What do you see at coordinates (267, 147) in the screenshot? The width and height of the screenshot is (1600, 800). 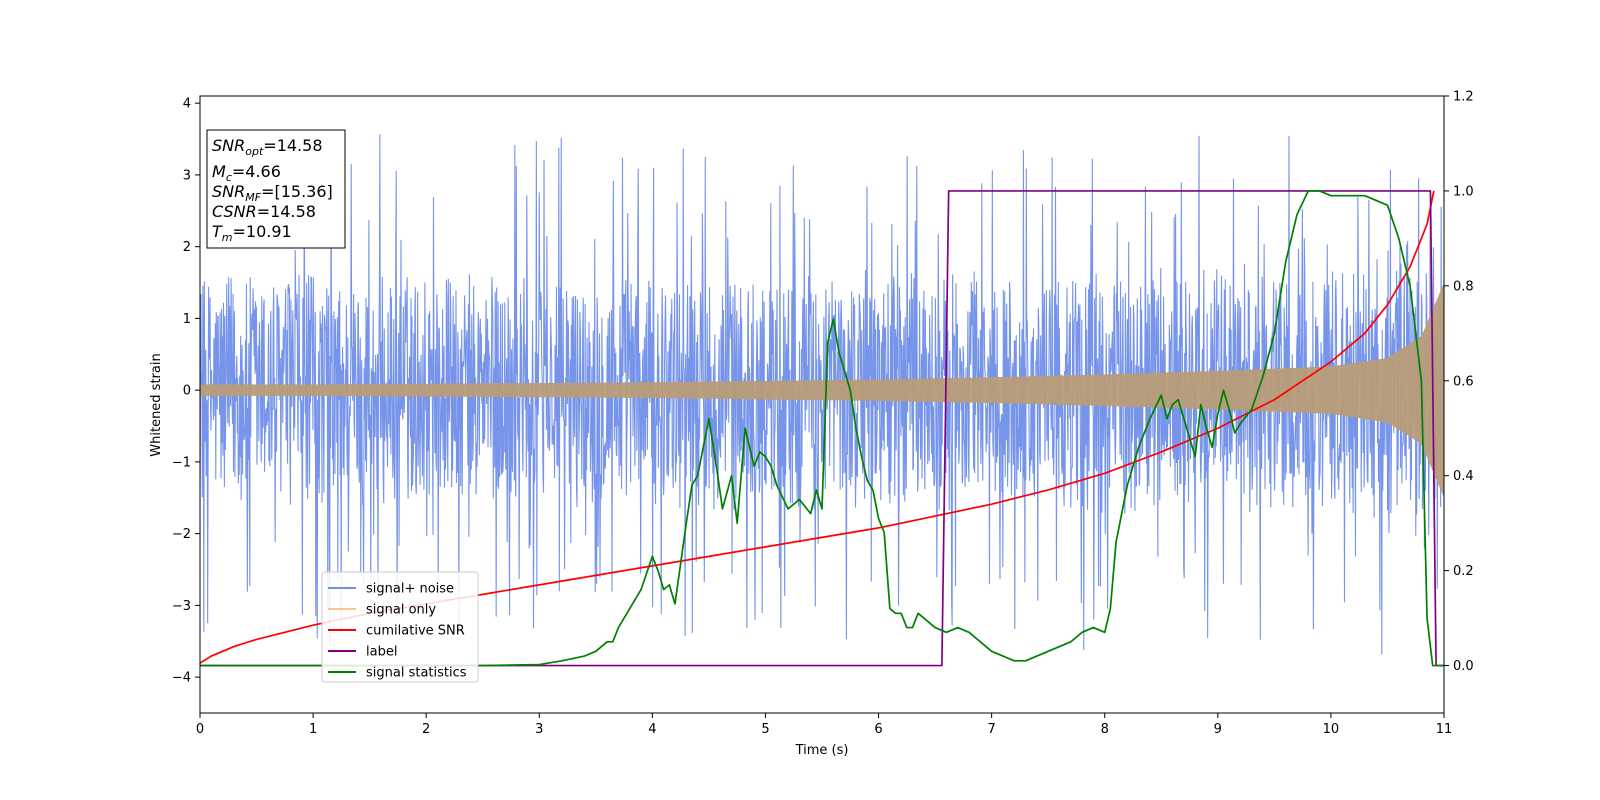 I see `info-line: SNRopt=14.58` at bounding box center [267, 147].